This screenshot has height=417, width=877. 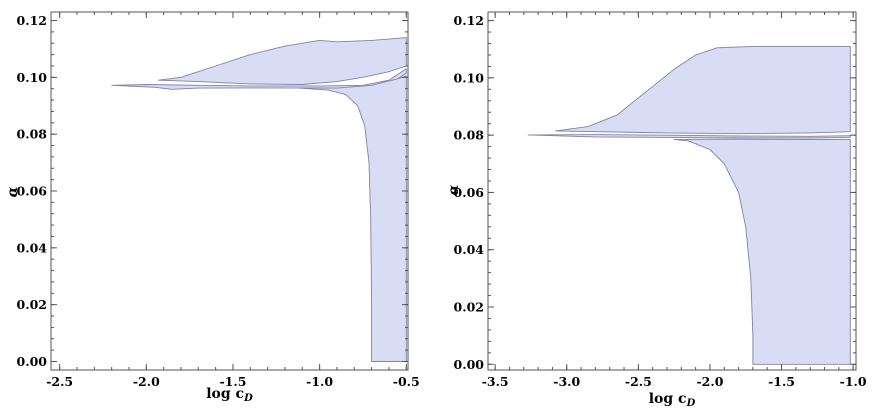 What do you see at coordinates (406, 381) in the screenshot?
I see `x-tick-label: -0.5` at bounding box center [406, 381].